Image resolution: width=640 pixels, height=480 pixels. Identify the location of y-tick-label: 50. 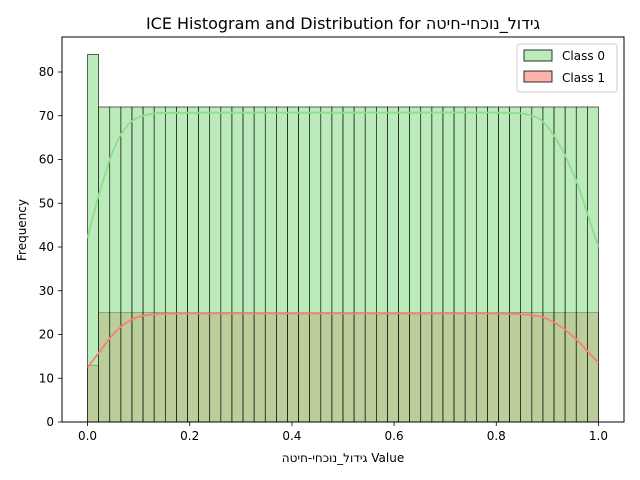
(46, 203).